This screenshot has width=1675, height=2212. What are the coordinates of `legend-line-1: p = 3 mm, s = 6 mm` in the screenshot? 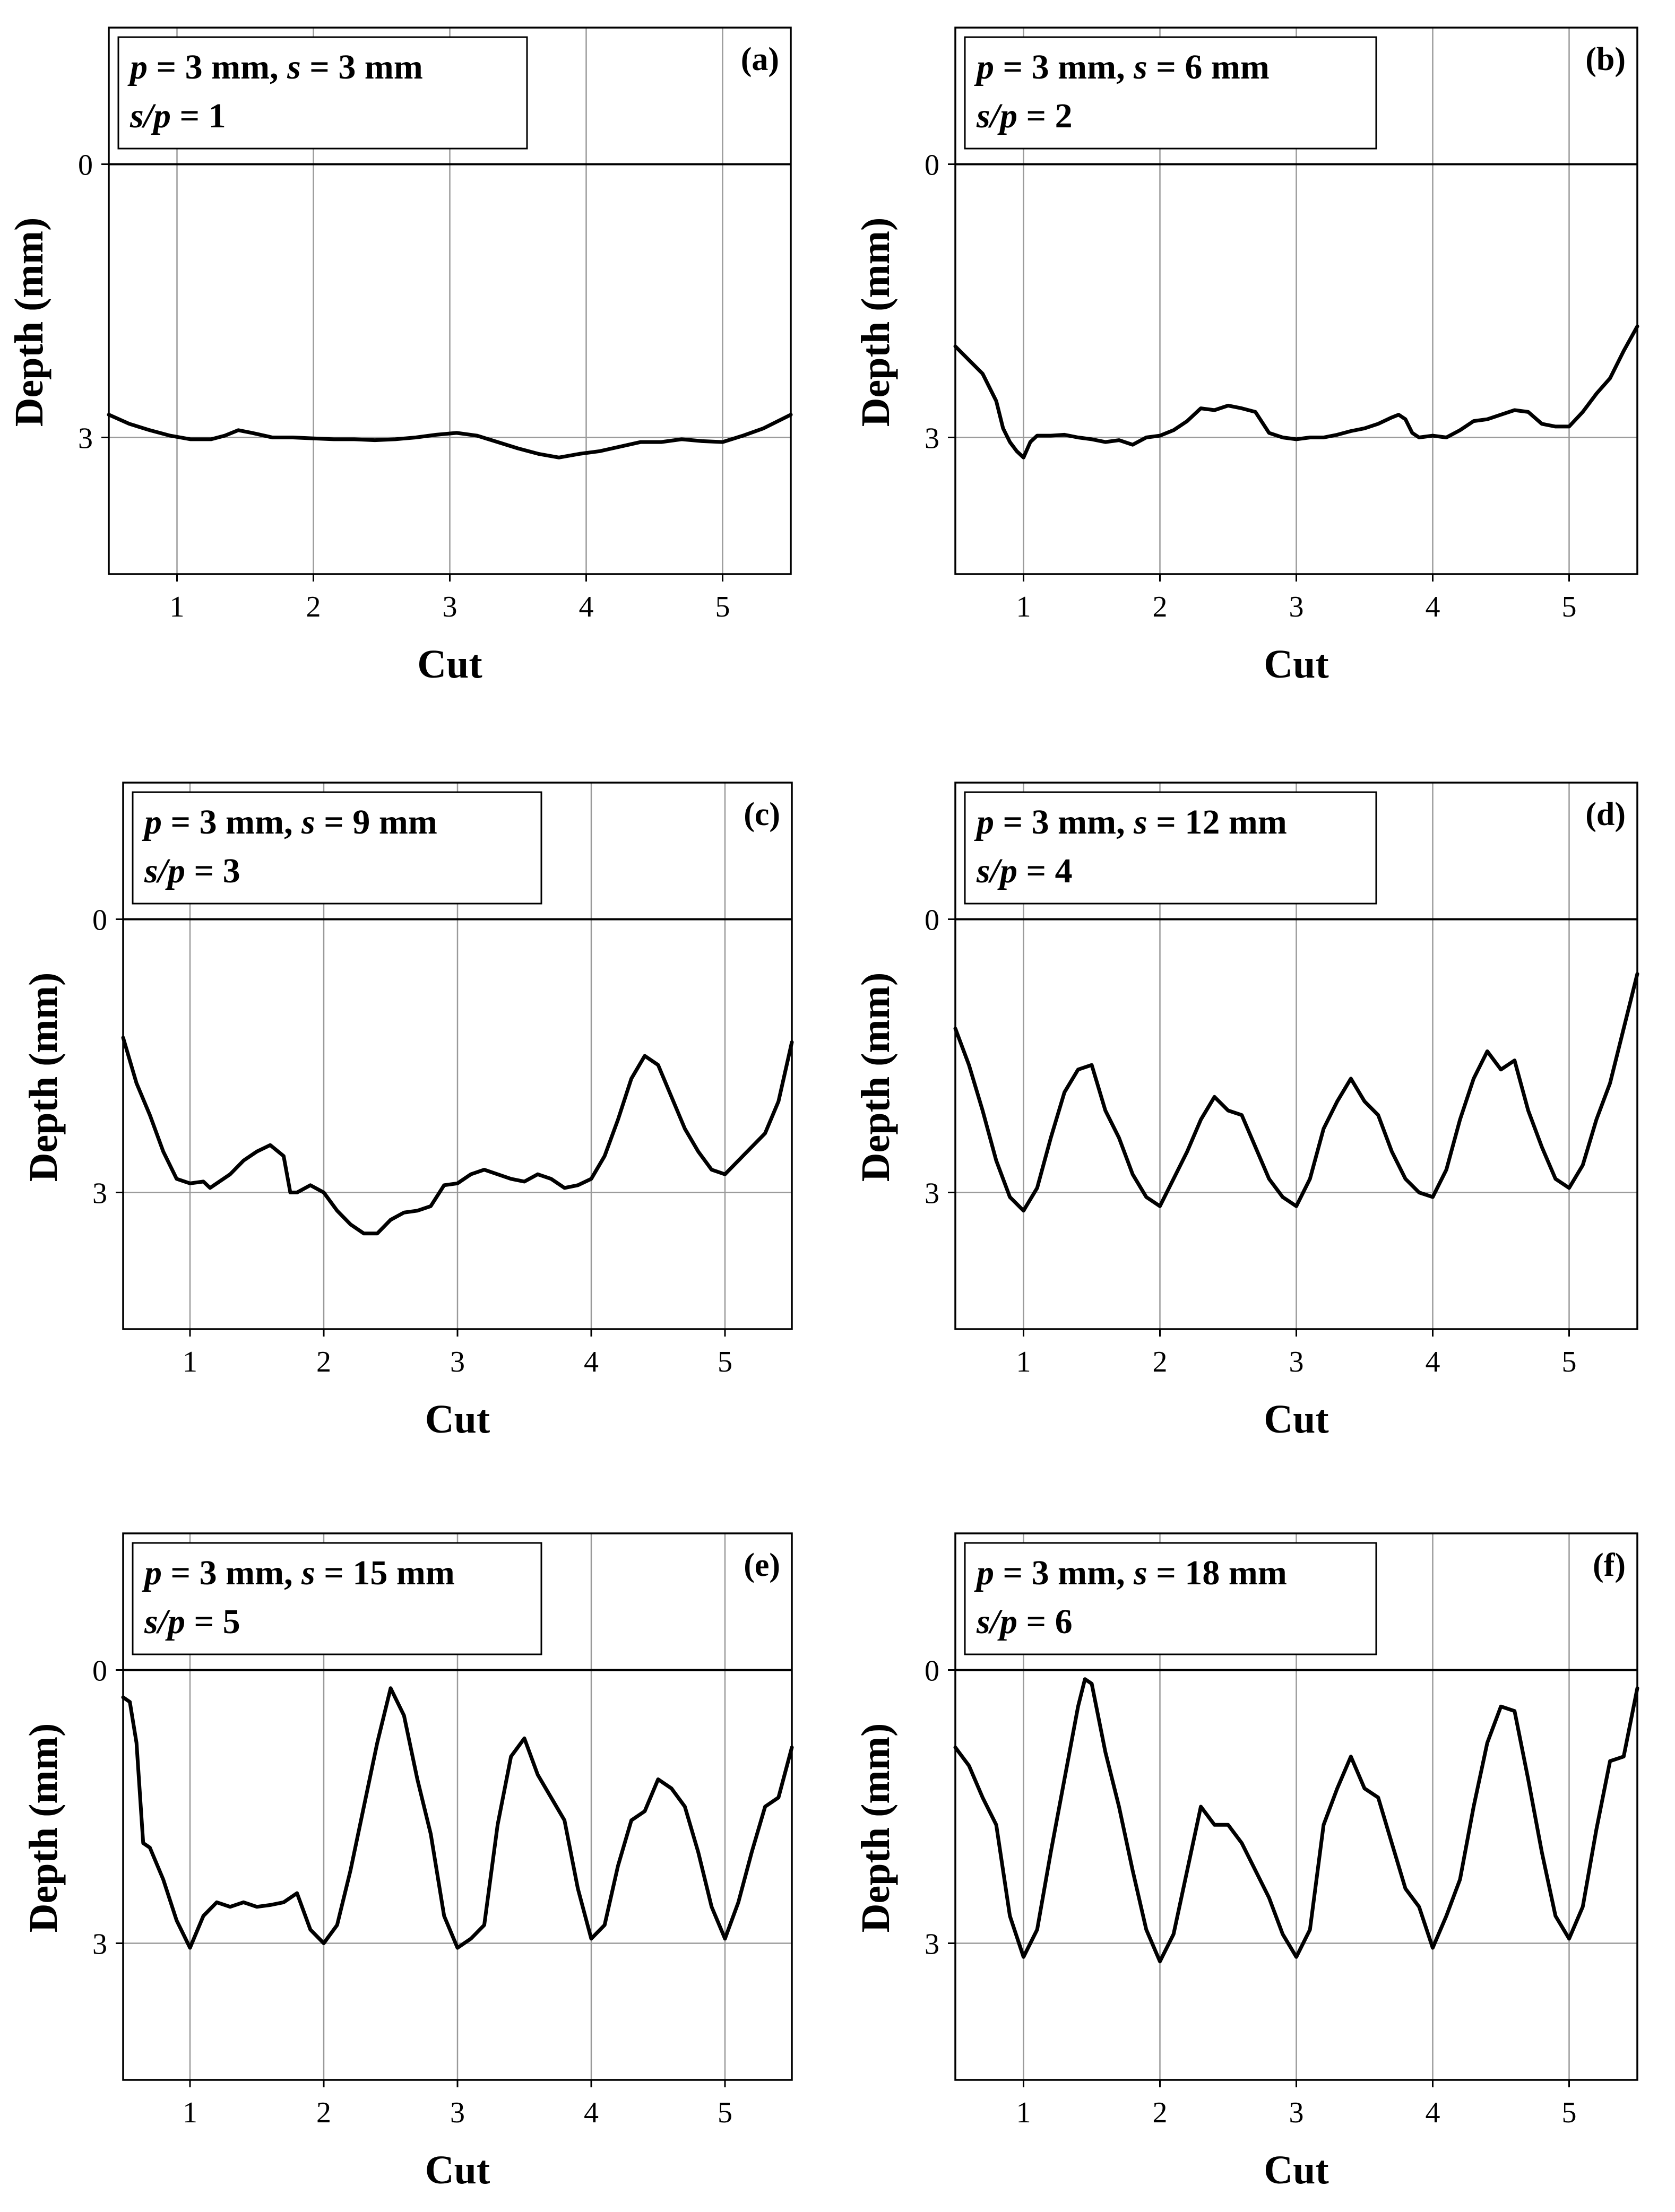 It's located at (1122, 67).